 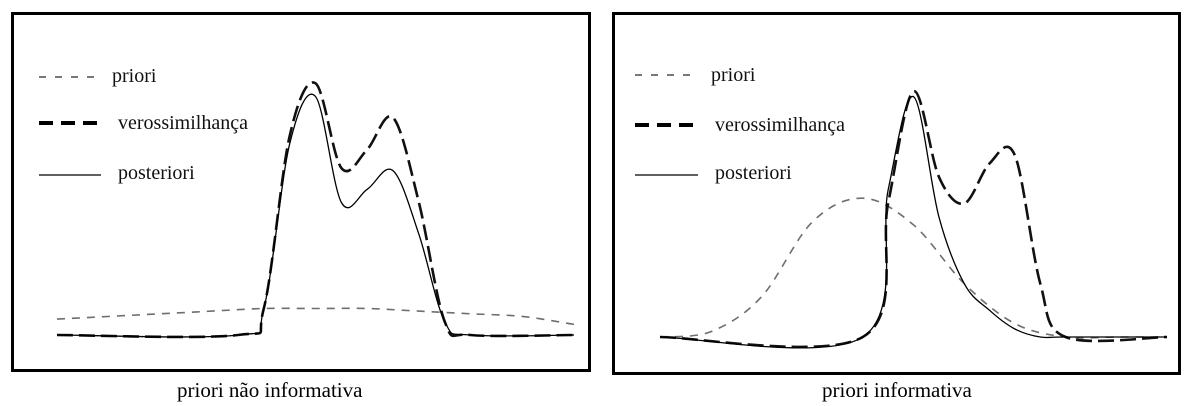 I want to click on legend-left: priori verossimilhança posteriori, so click(x=143, y=124).